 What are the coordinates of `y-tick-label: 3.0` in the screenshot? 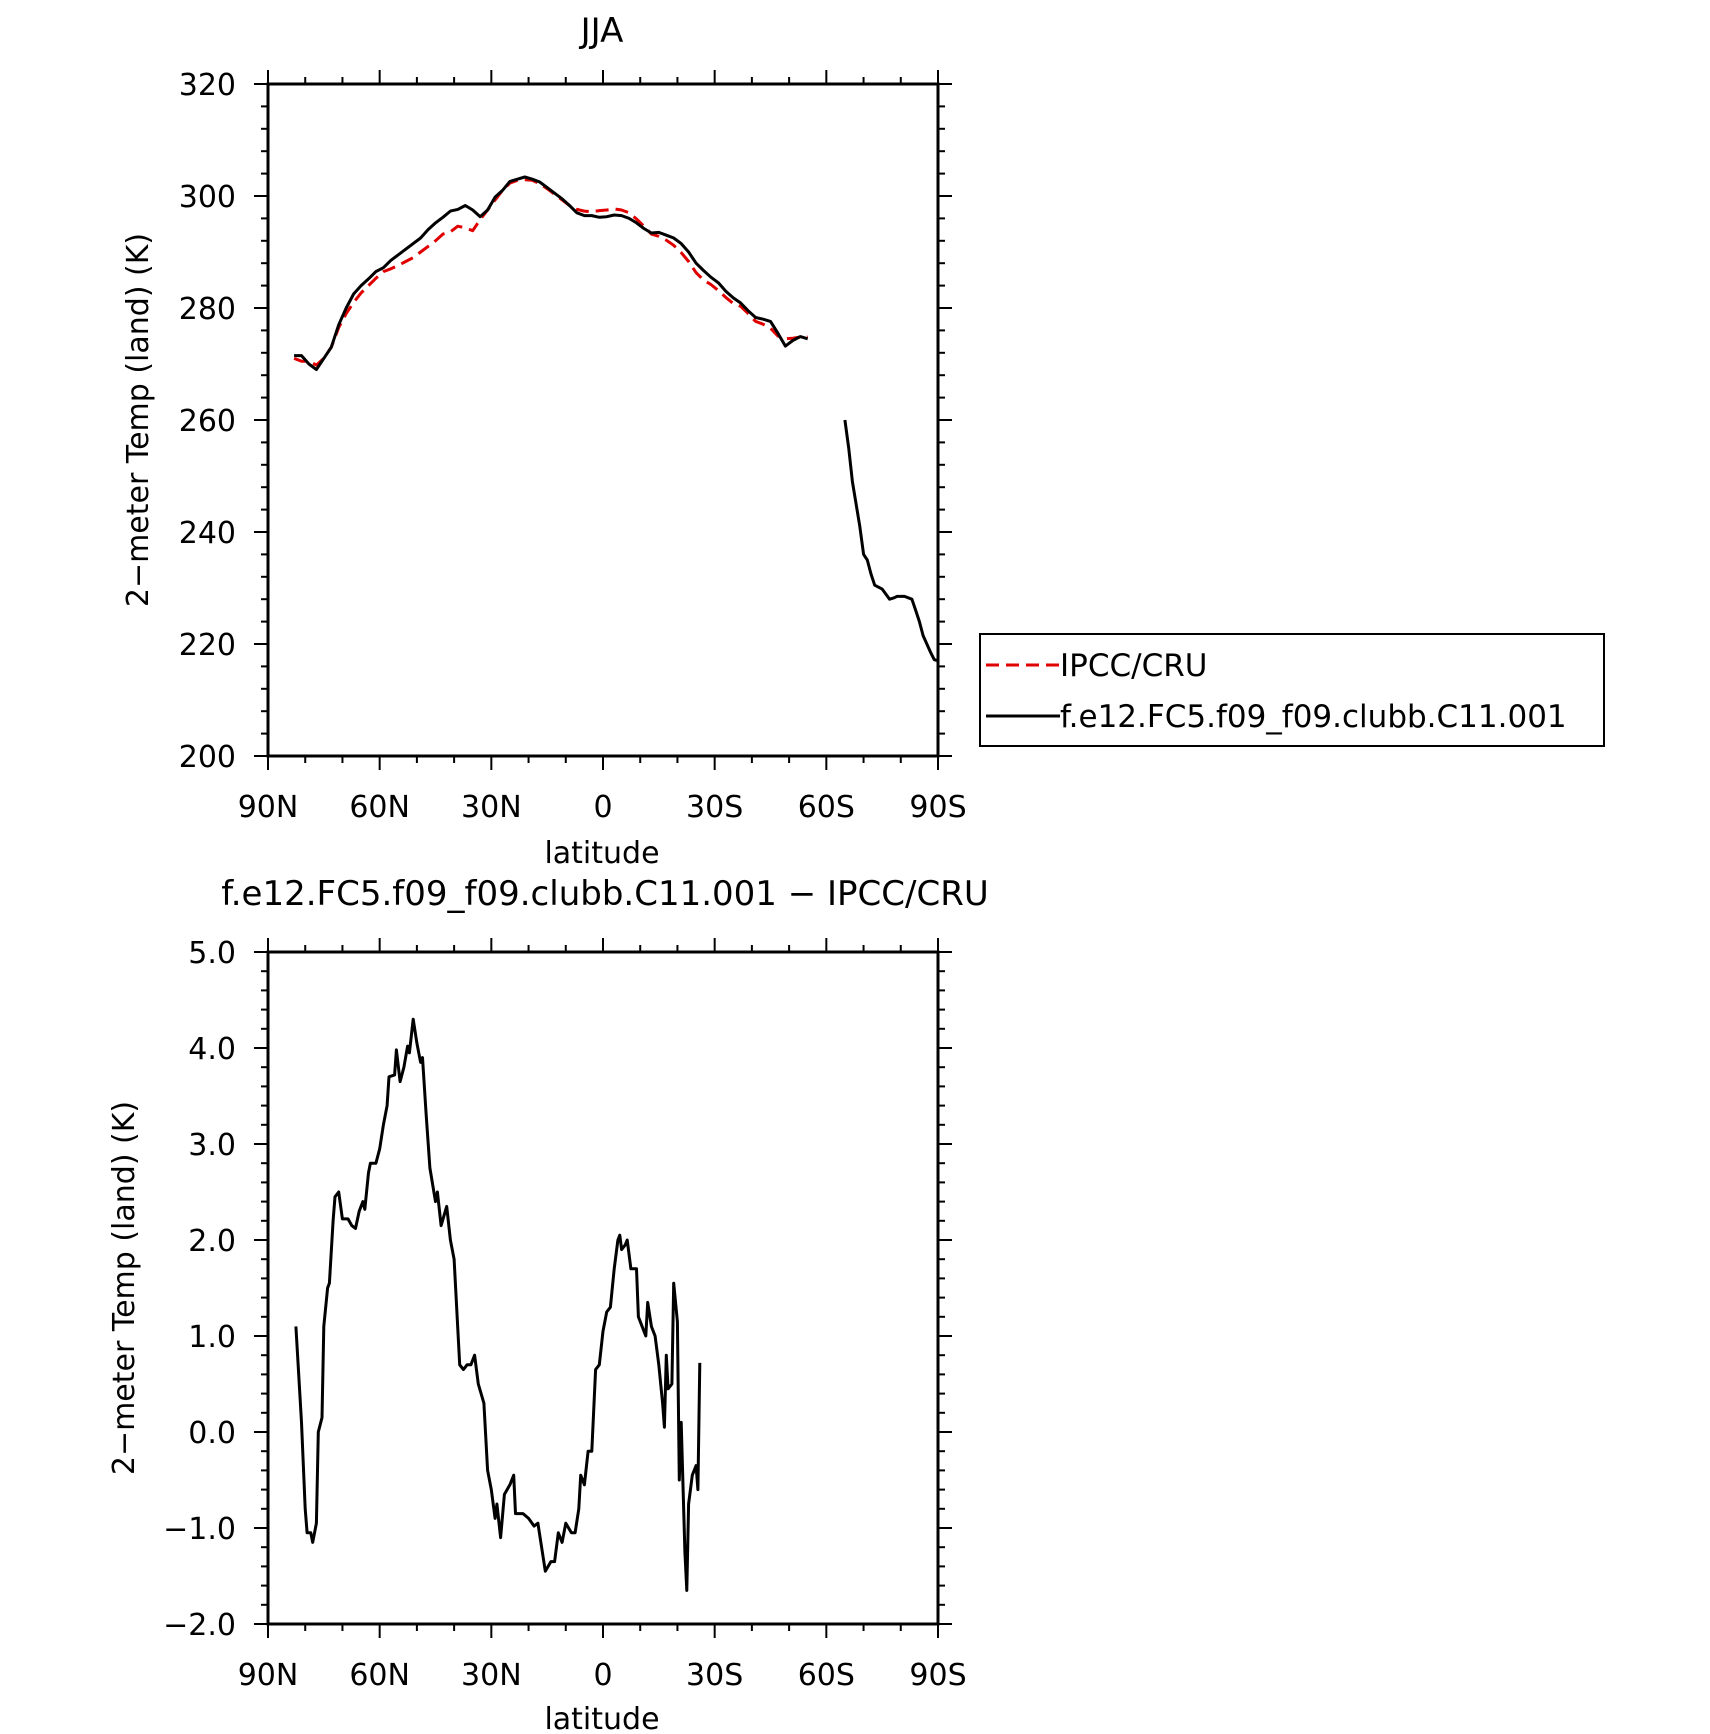 It's located at (212, 1145).